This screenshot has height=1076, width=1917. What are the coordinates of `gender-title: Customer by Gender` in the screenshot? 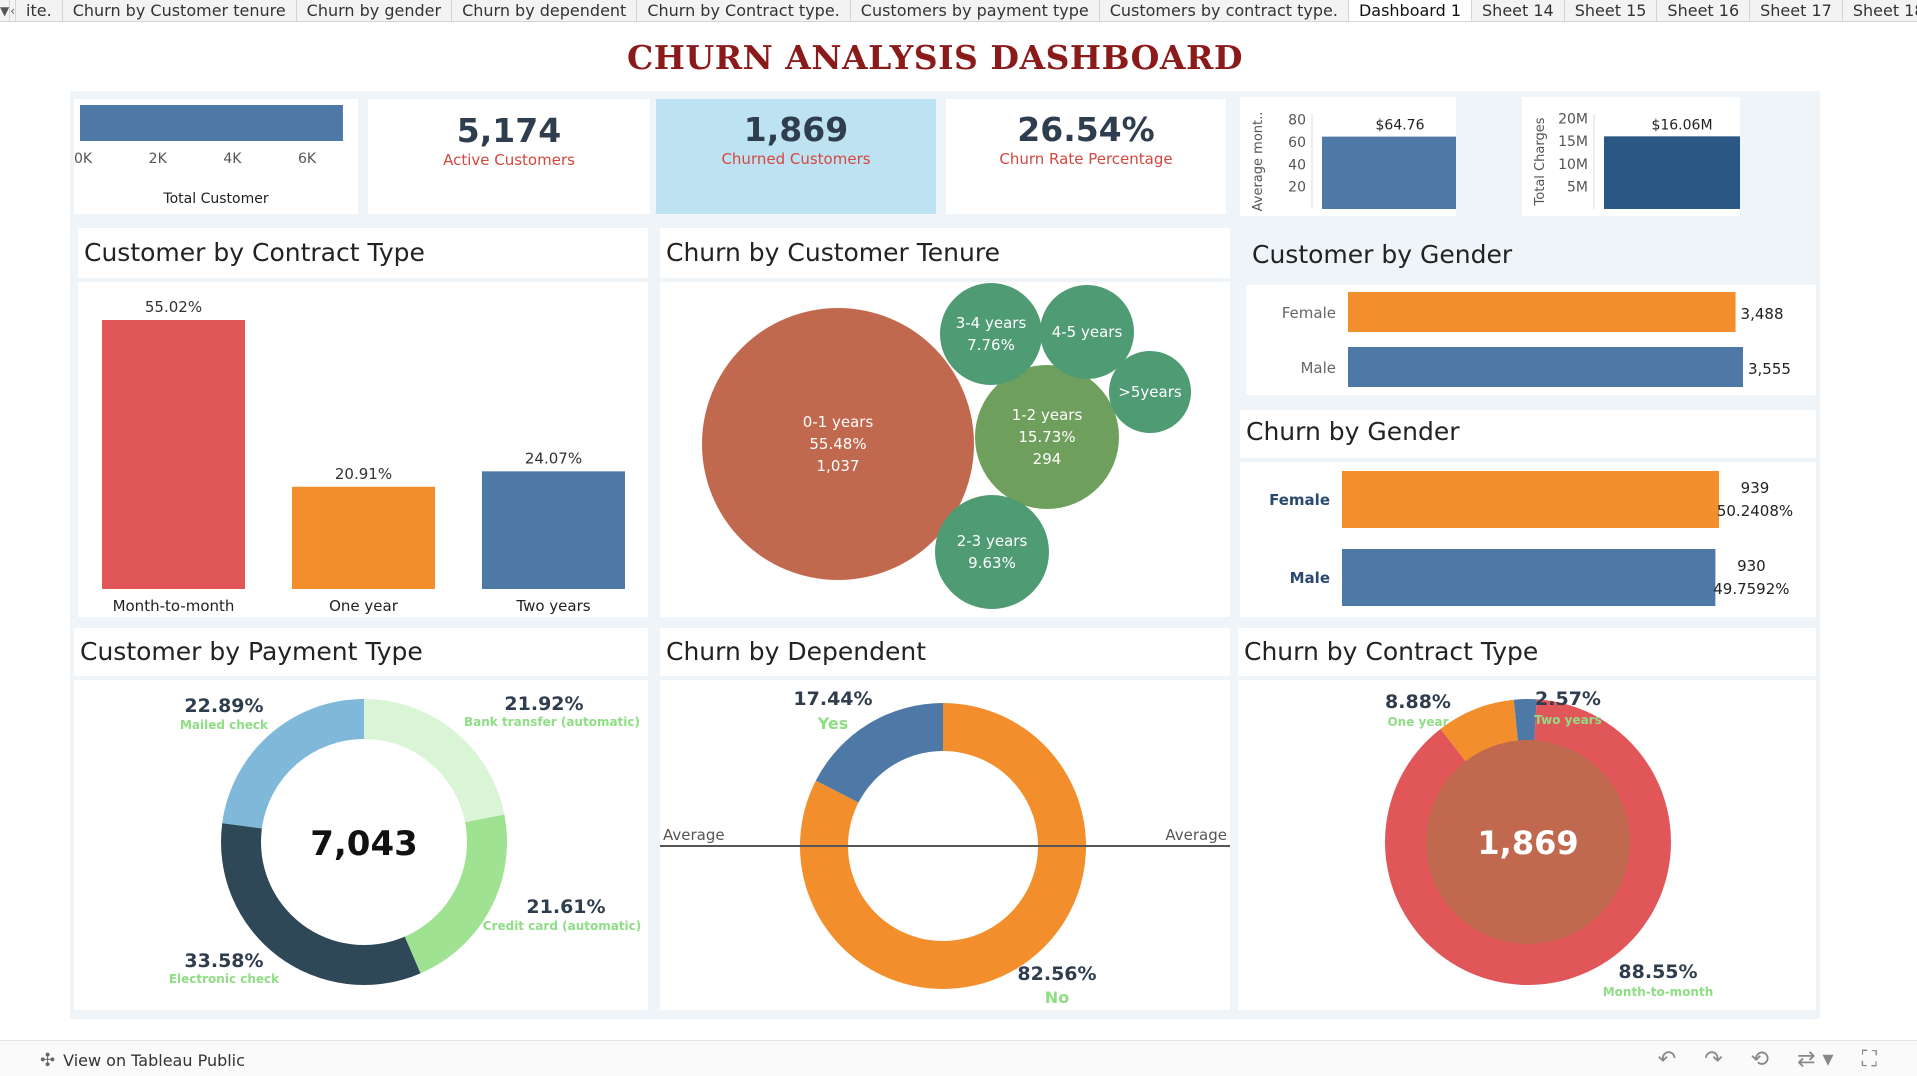 It's located at (1382, 254).